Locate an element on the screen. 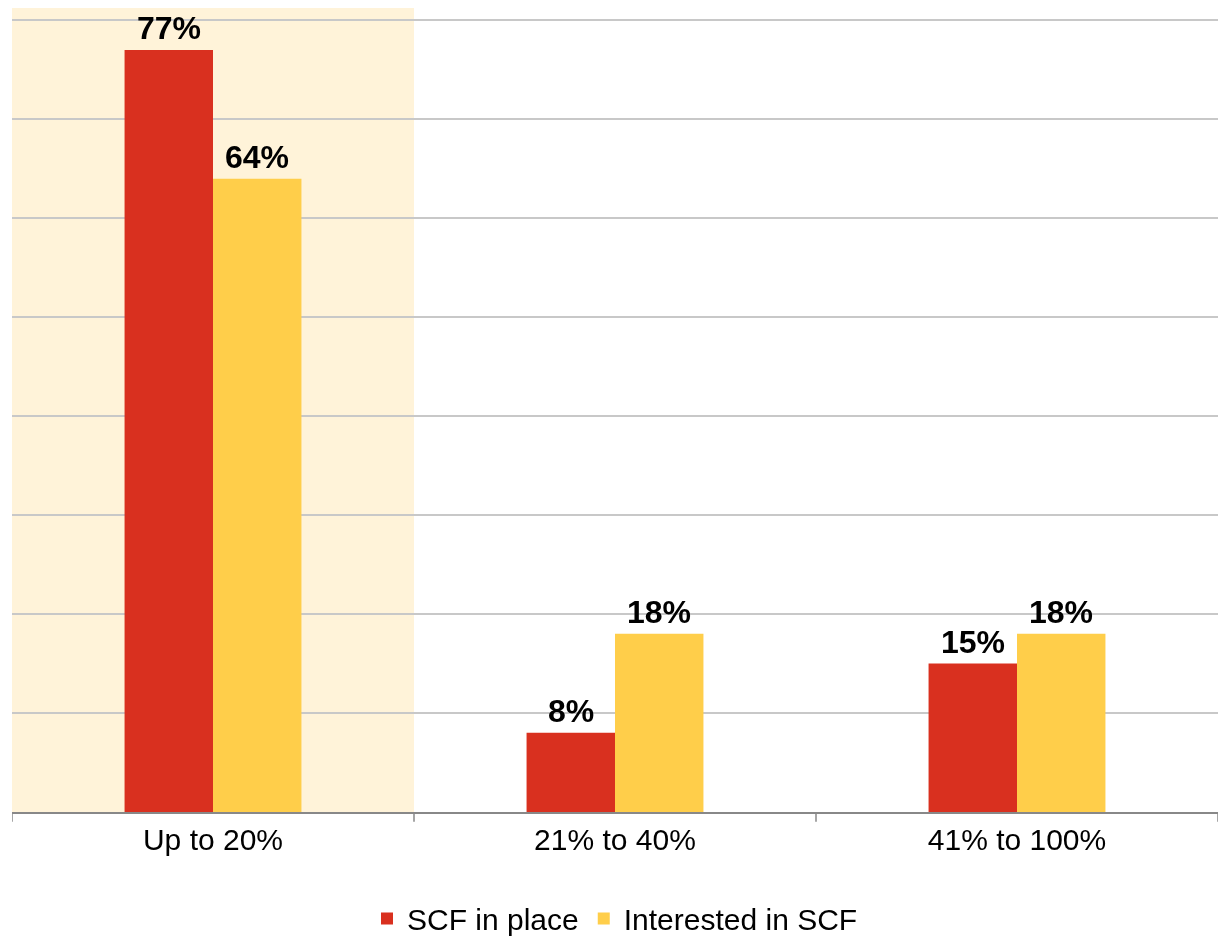  x-tick-label: Up to 20% is located at coordinates (213, 839).